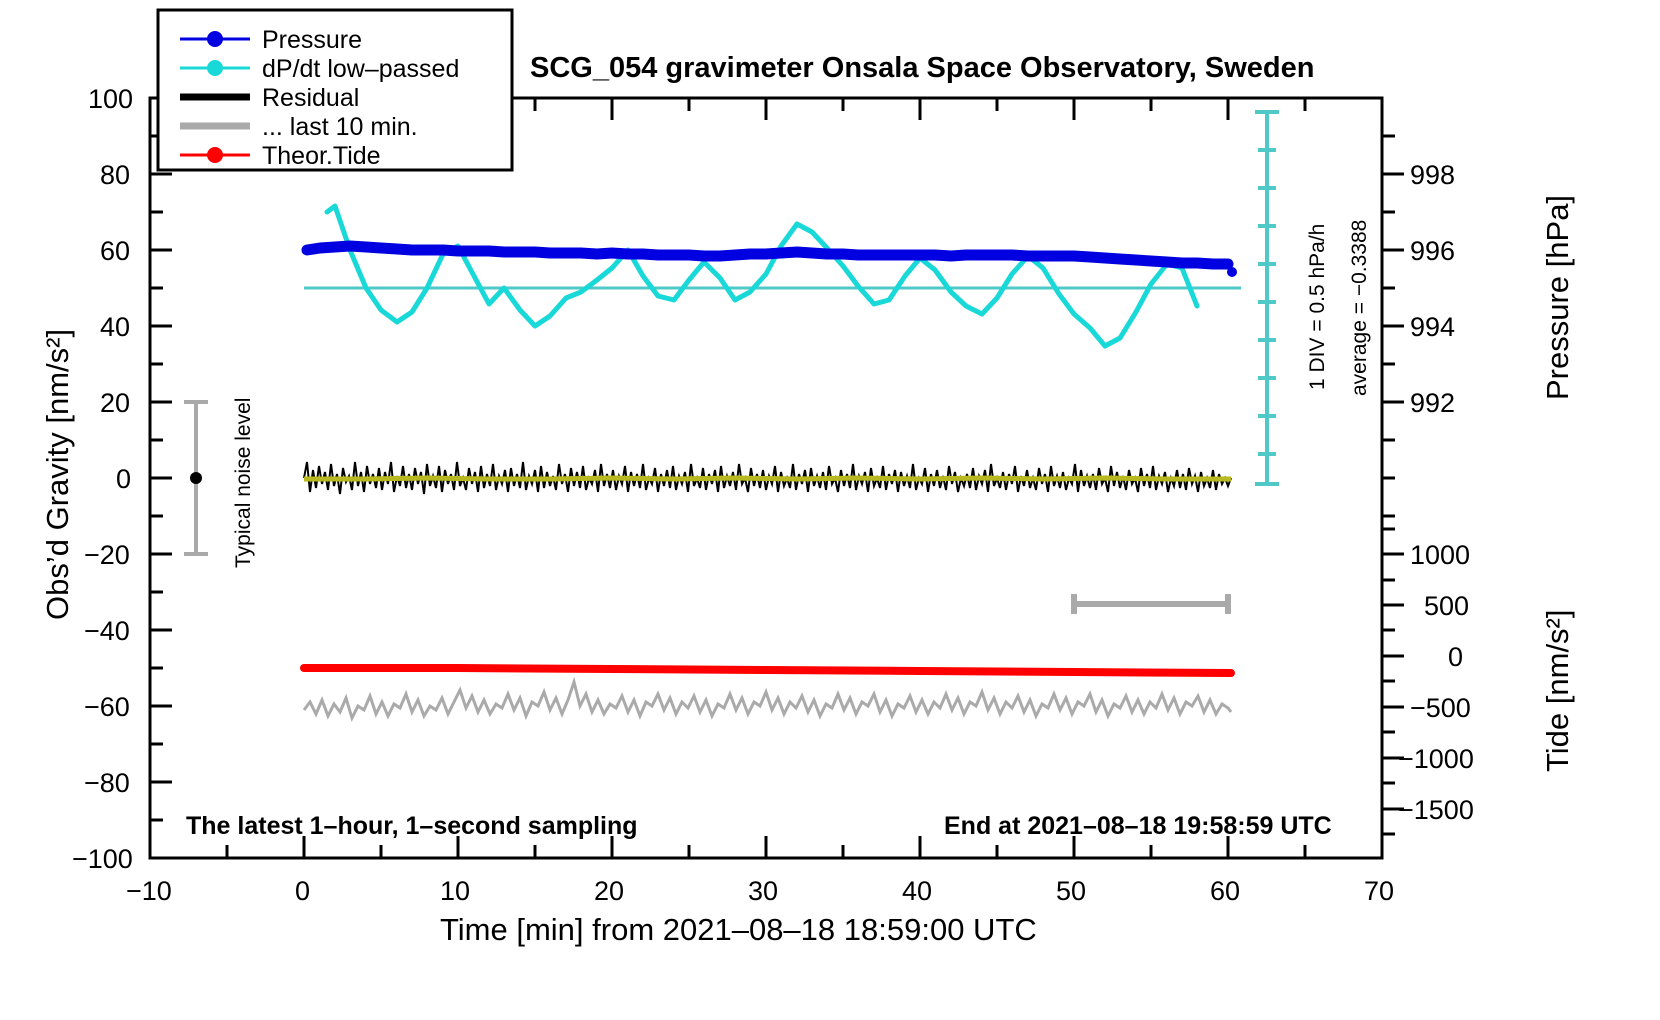 This screenshot has height=1020, width=1660. Describe the element at coordinates (312, 40) in the screenshot. I see `legend-item-pressure: Pressure` at that location.